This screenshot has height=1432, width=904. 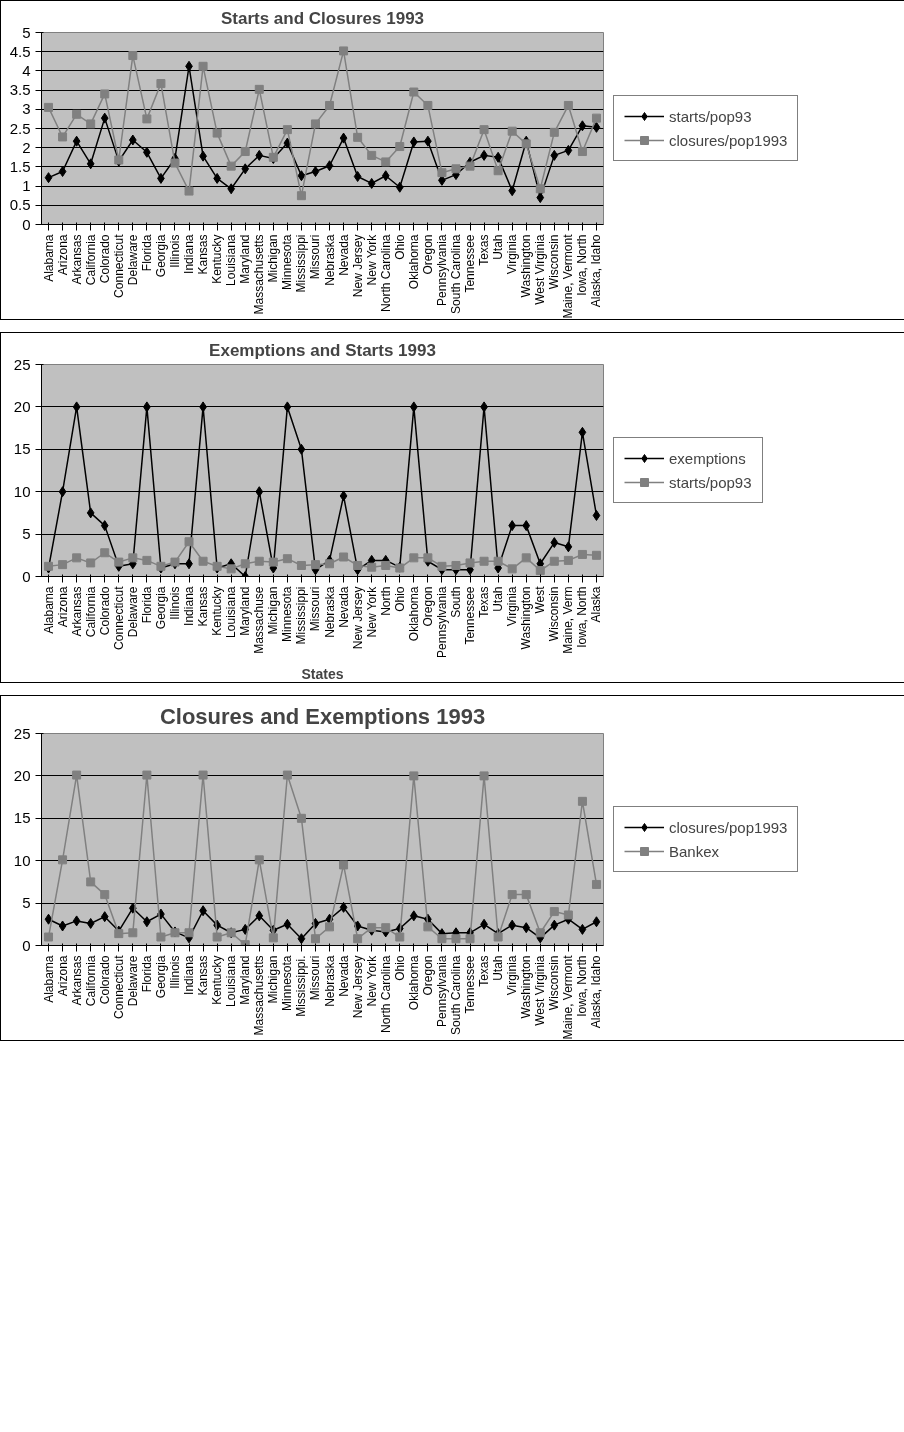 I want to click on x-tick-label: Maryland, so click(x=245, y=259).